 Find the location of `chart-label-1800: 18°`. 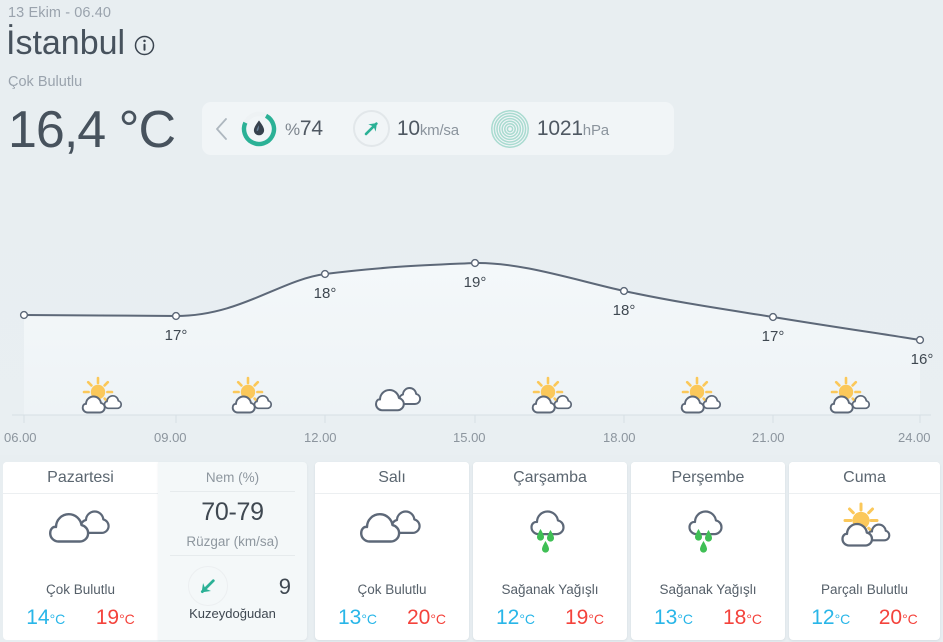

chart-label-1800: 18° is located at coordinates (624, 310).